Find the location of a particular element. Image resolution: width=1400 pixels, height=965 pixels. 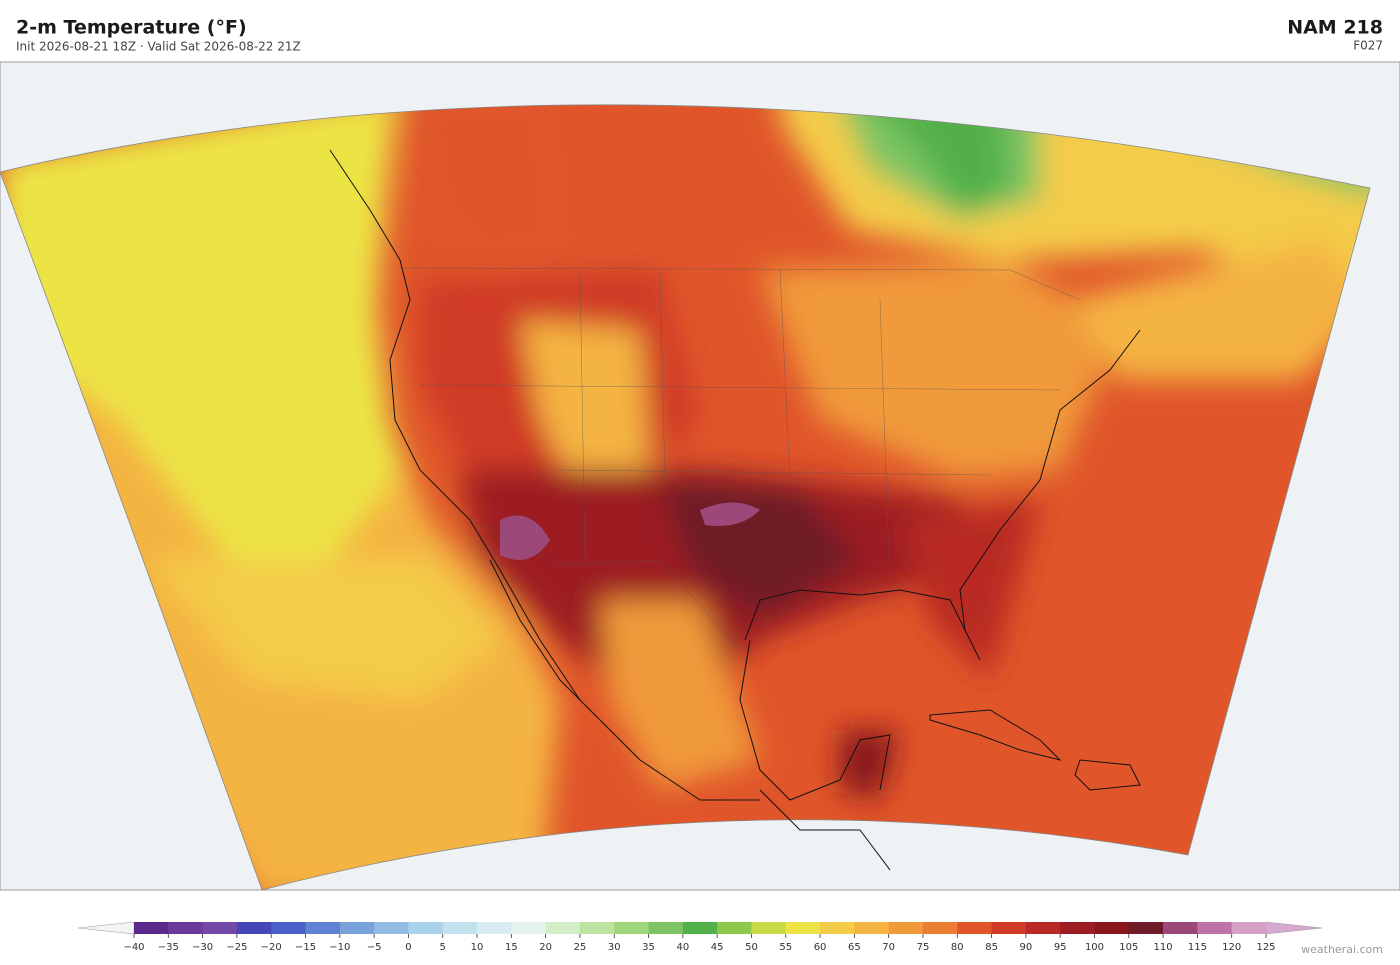

colorbar-tick-label: 20 is located at coordinates (545, 947).